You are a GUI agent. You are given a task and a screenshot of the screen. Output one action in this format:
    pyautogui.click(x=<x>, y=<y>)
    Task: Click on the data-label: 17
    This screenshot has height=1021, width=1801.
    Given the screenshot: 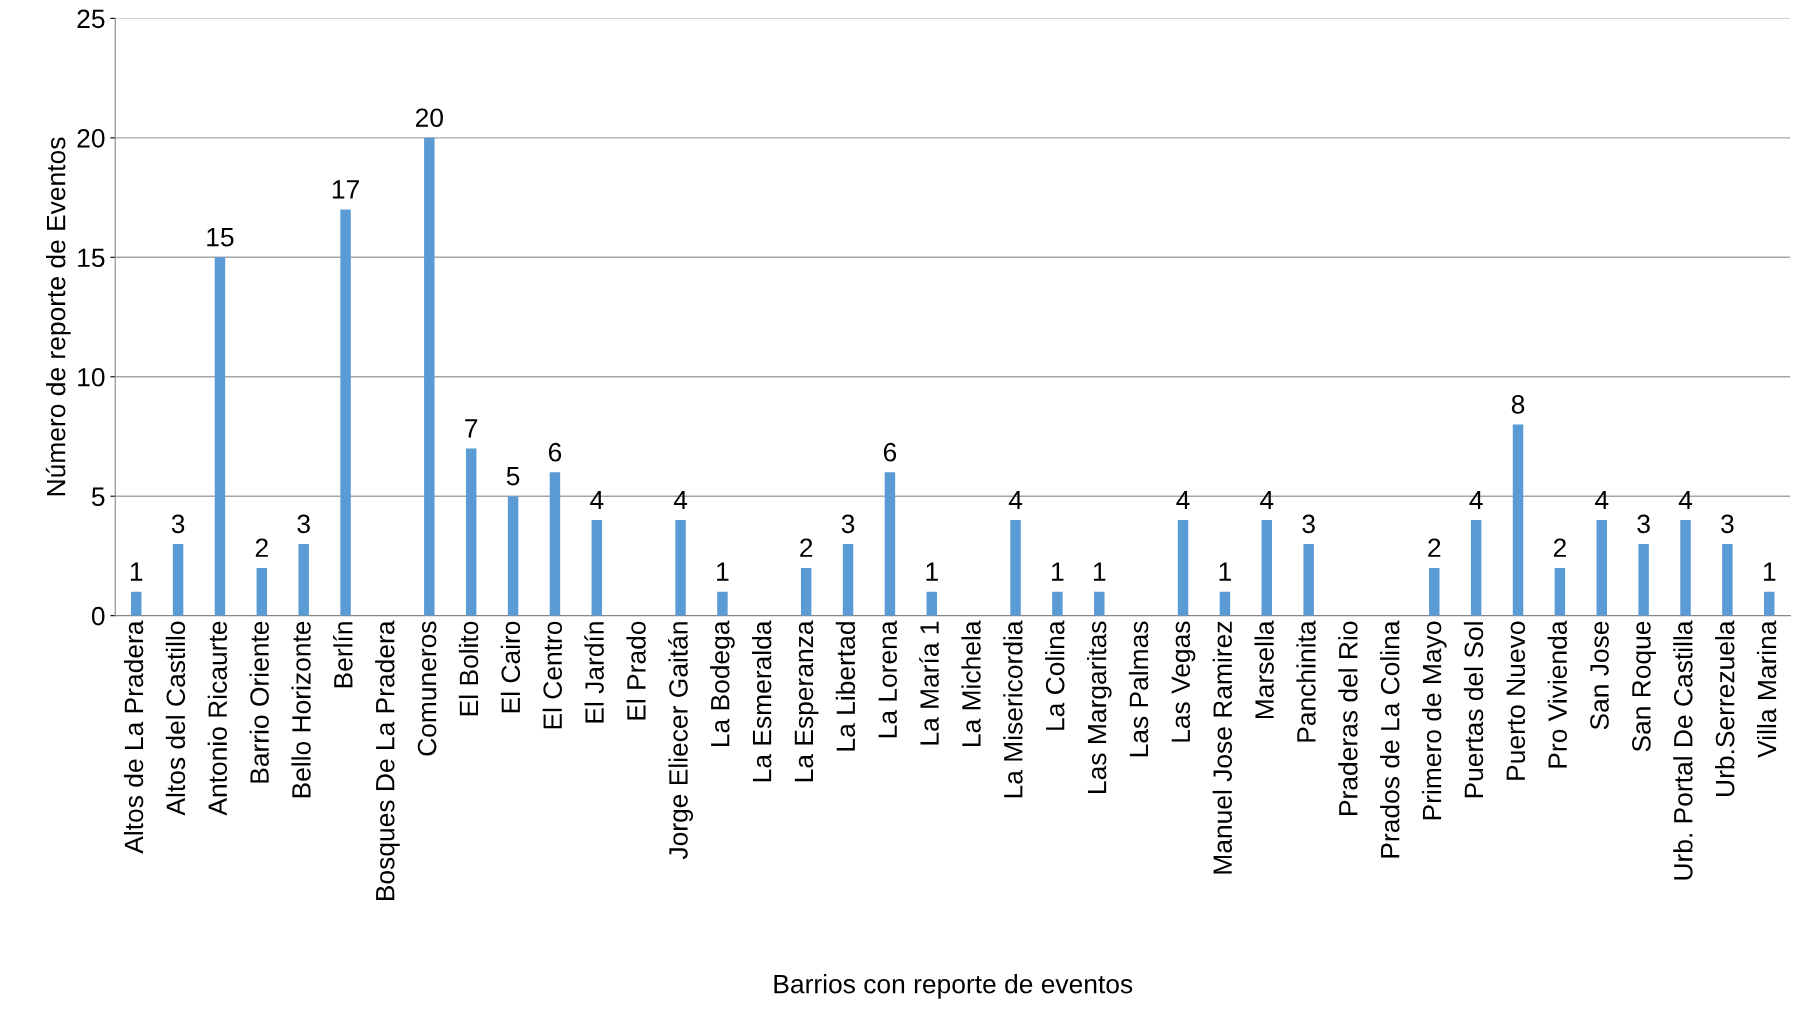 What is the action you would take?
    pyautogui.click(x=345, y=189)
    